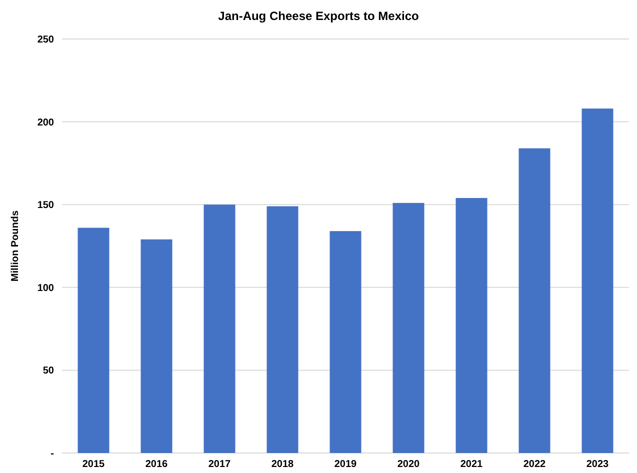  What do you see at coordinates (408, 464) in the screenshot?
I see `x-tick-label: 2020` at bounding box center [408, 464].